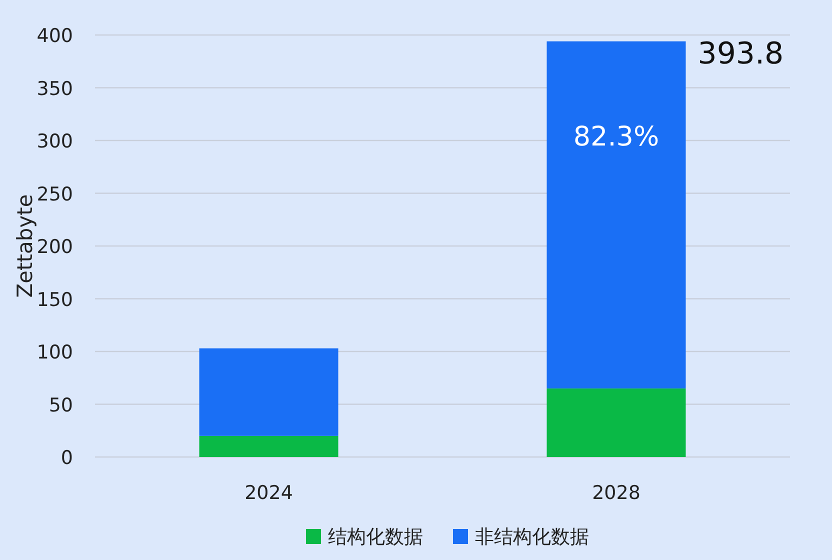  Describe the element at coordinates (532, 537) in the screenshot. I see `legend-label: 非结构化数据` at that location.